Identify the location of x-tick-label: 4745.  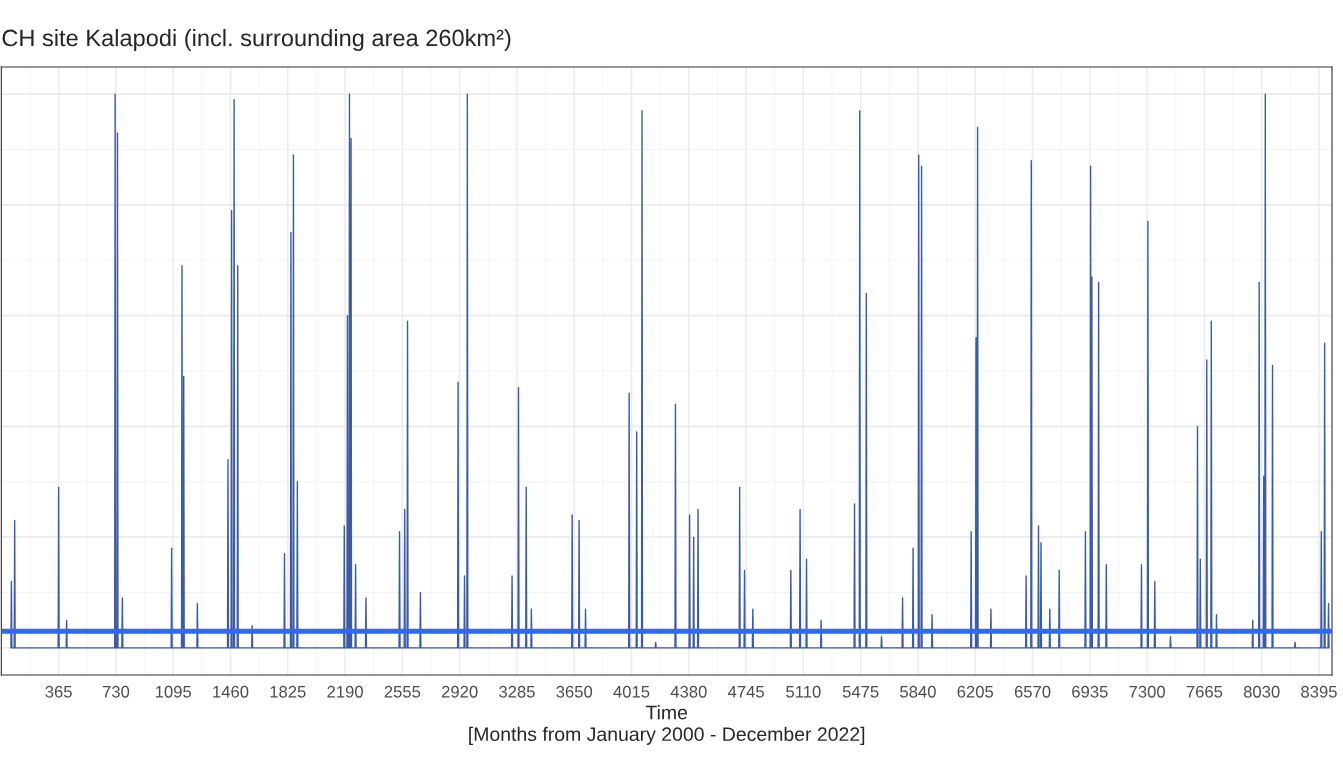
(745, 692).